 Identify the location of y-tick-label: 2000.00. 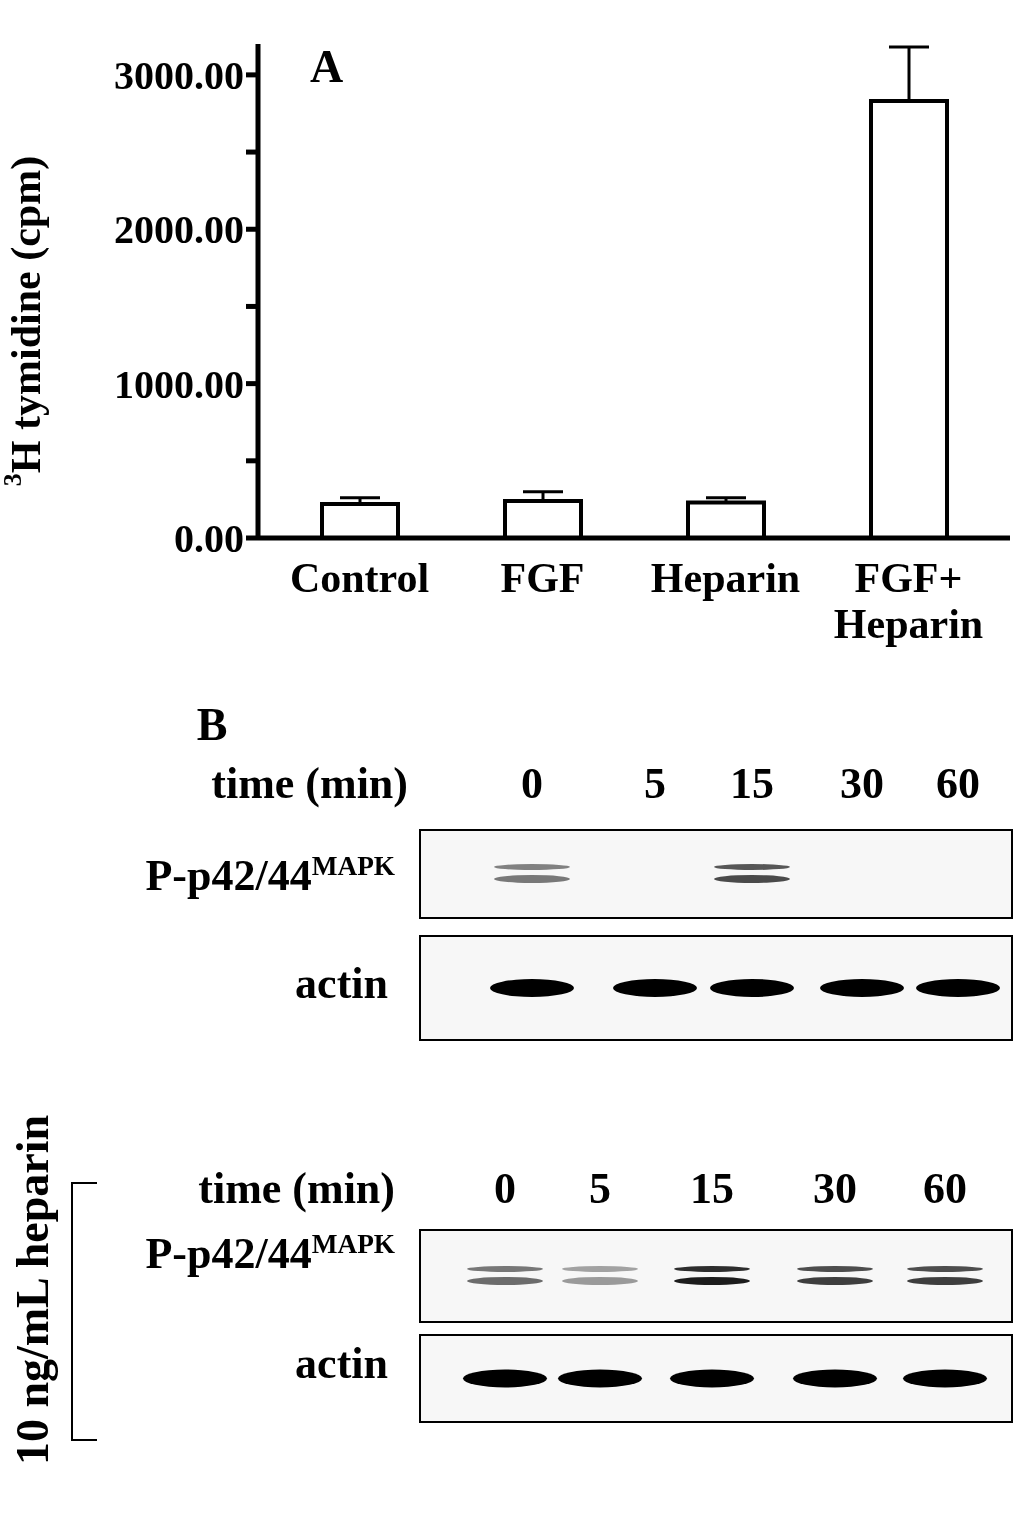
(179, 230).